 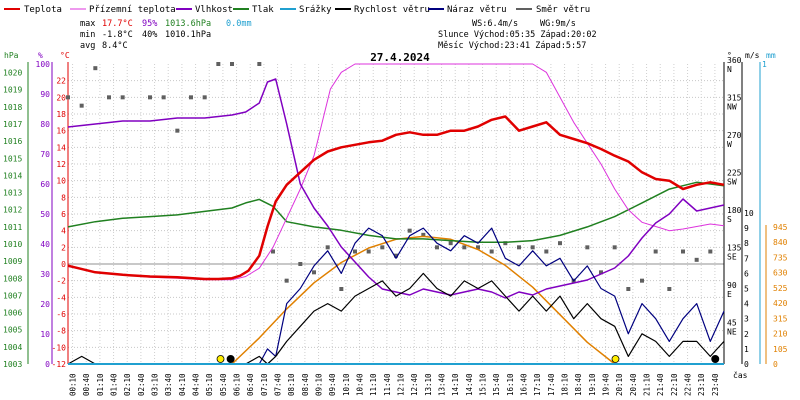 I want to click on wind-tick: 1, so click(x=746, y=349).